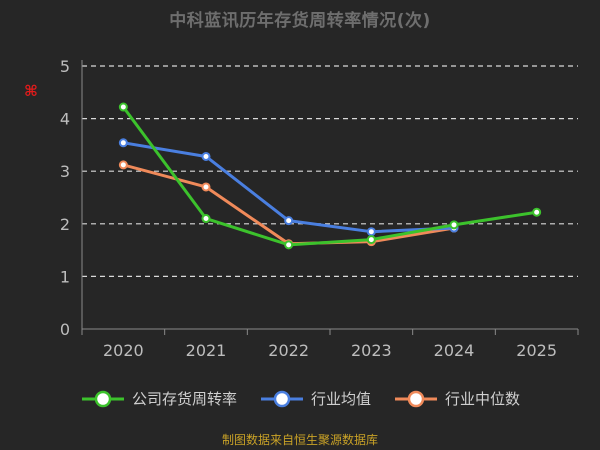 The width and height of the screenshot is (600, 450). What do you see at coordinates (123, 350) in the screenshot?
I see `x-tick-label: 2020` at bounding box center [123, 350].